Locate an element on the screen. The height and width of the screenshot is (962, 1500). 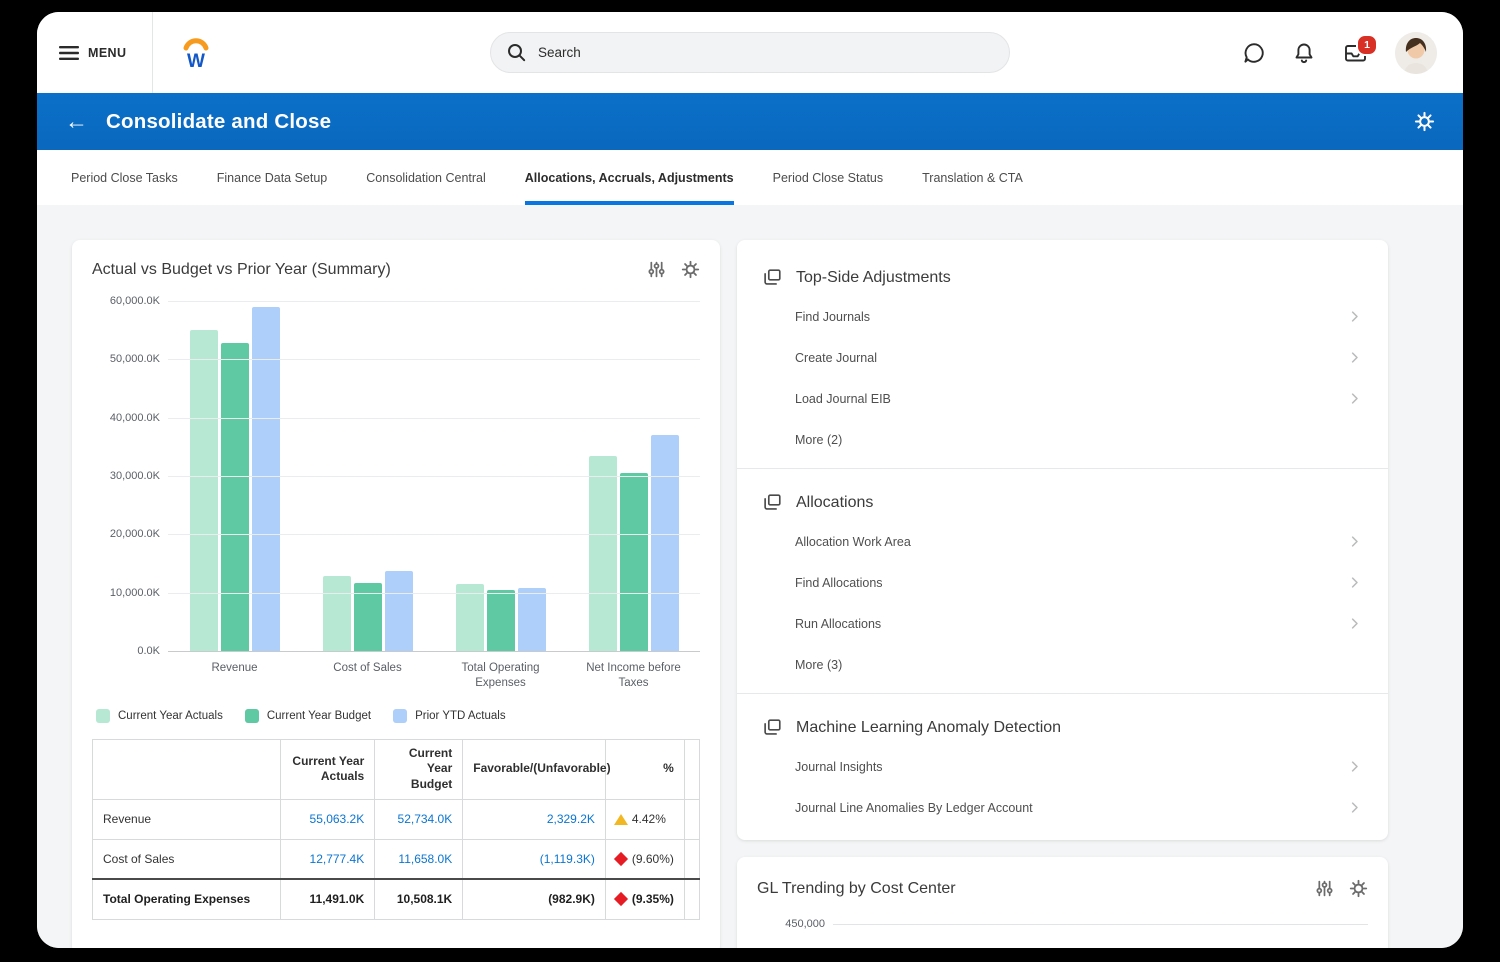
tab-period-close-tasks: Period Close Tasks is located at coordinates (124, 177).